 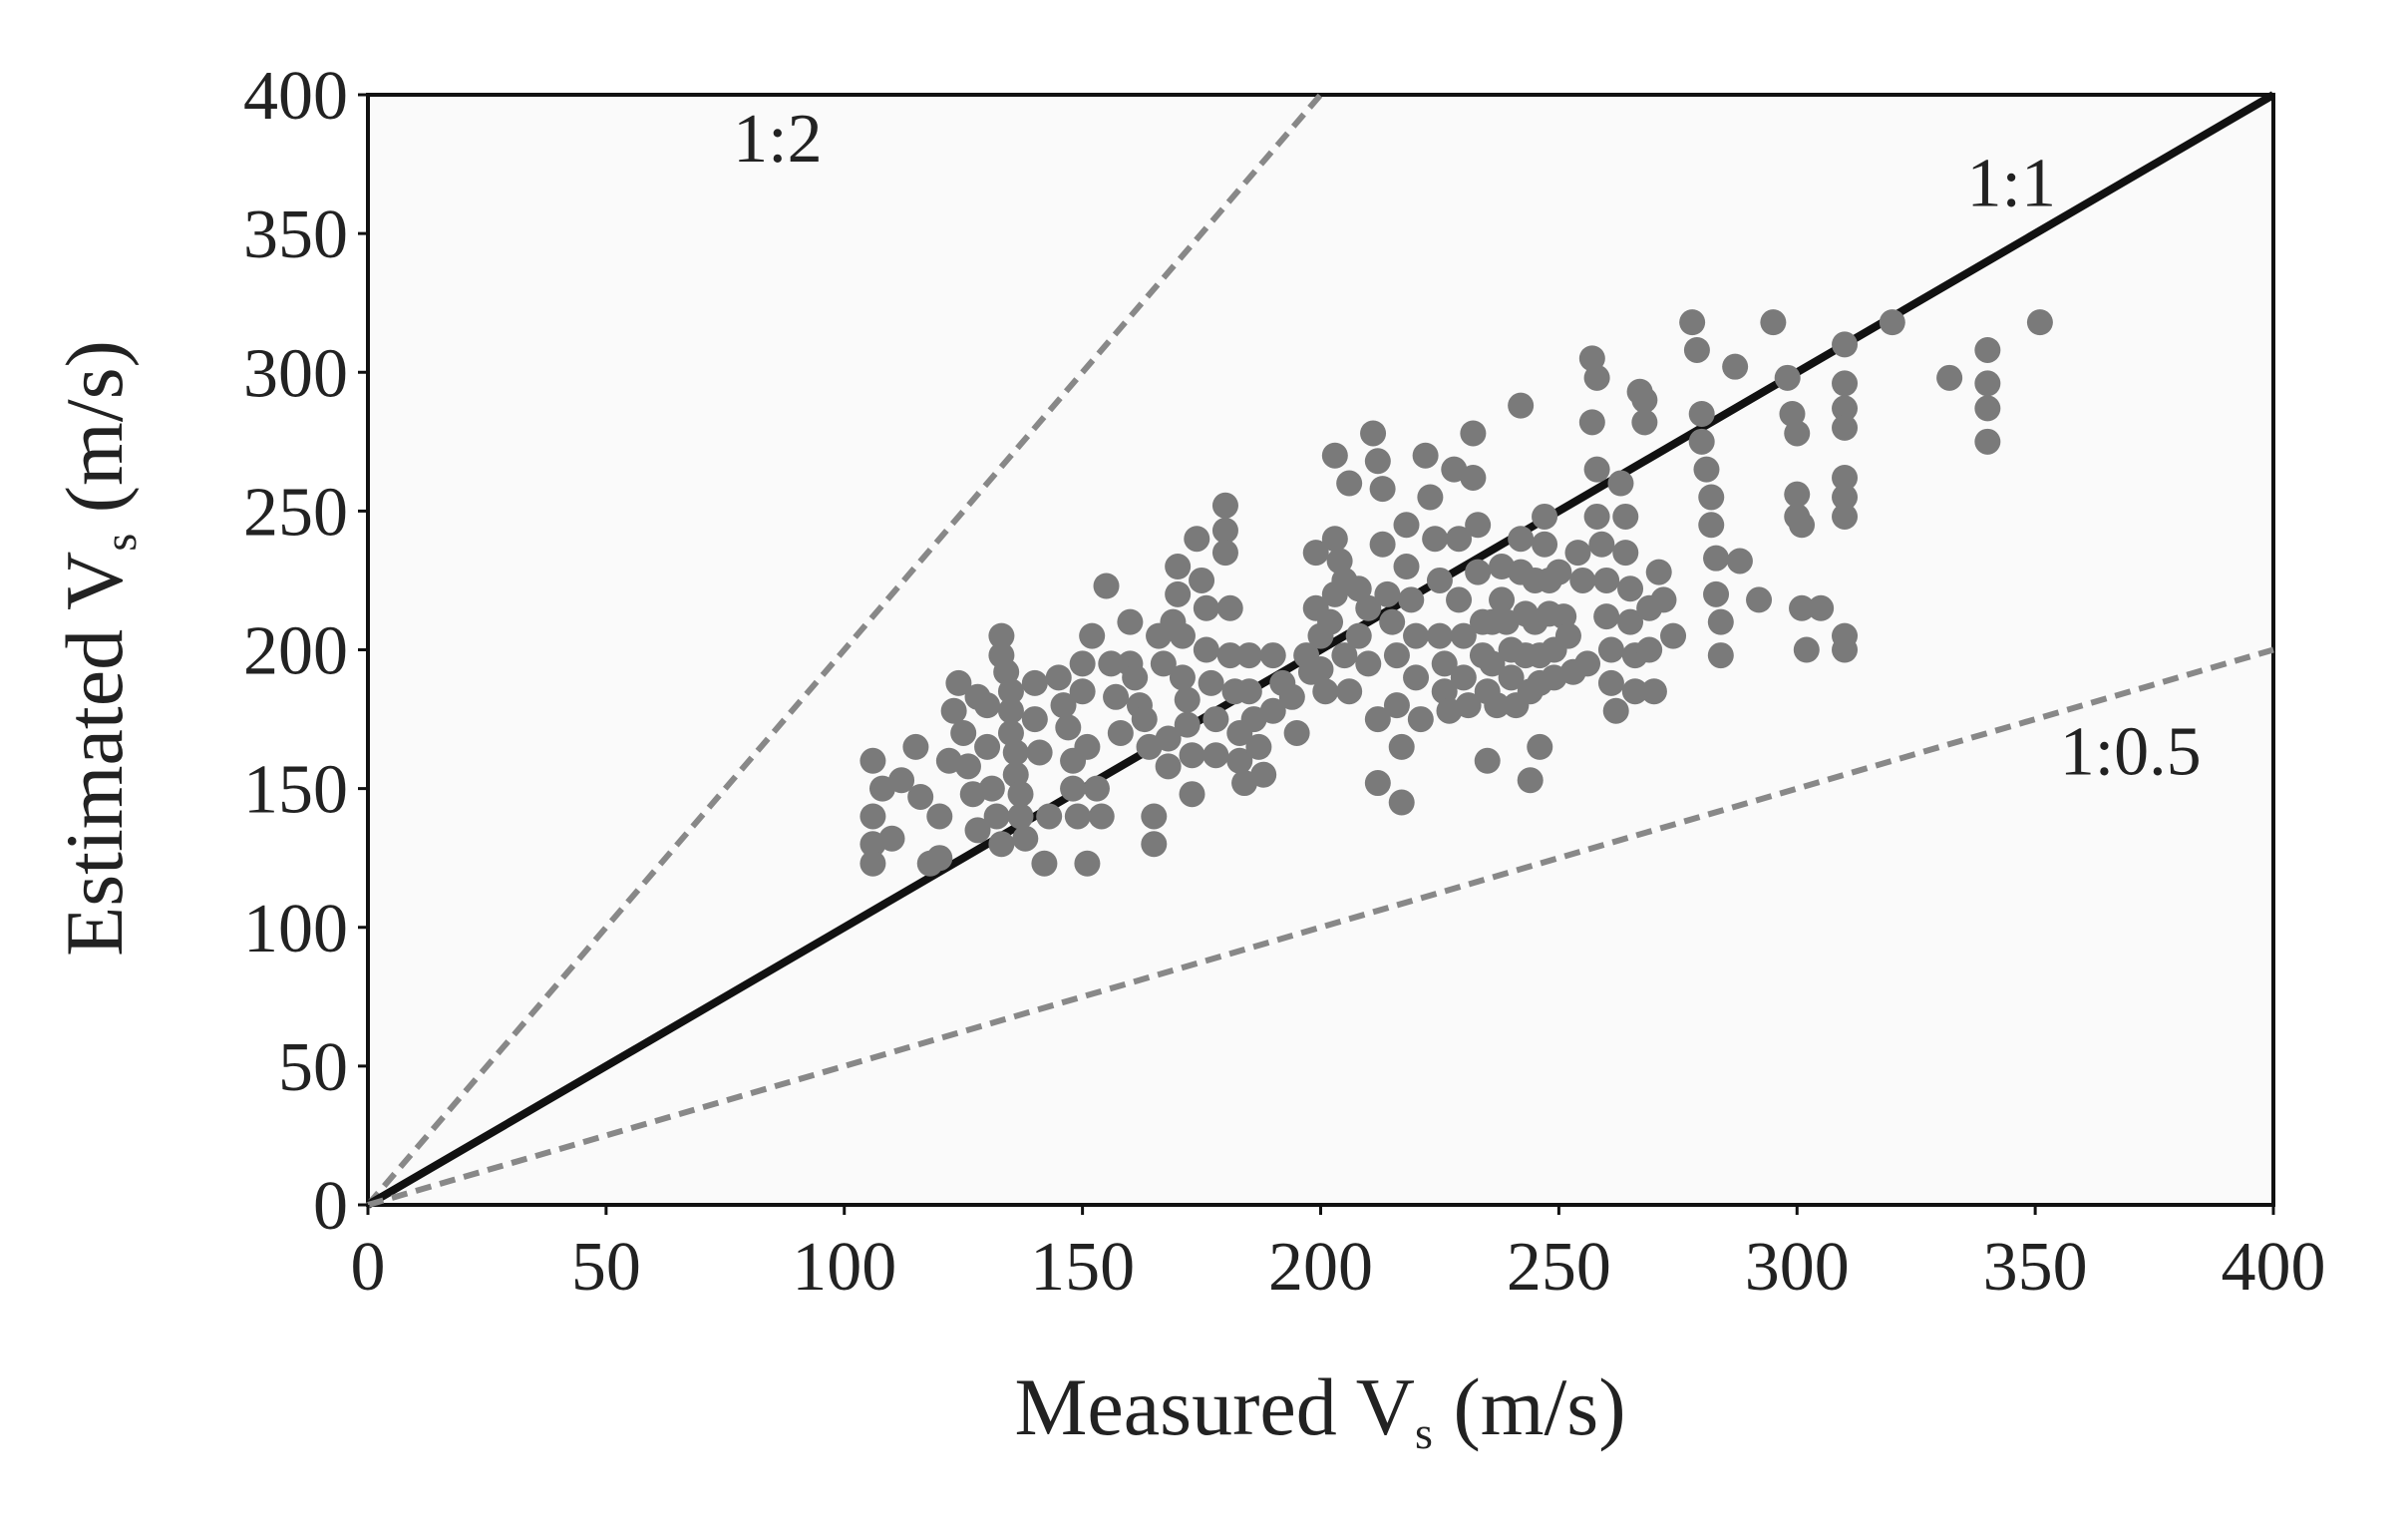 I want to click on x-axis-title: Measured Vs (m/s), so click(x=1319, y=1409).